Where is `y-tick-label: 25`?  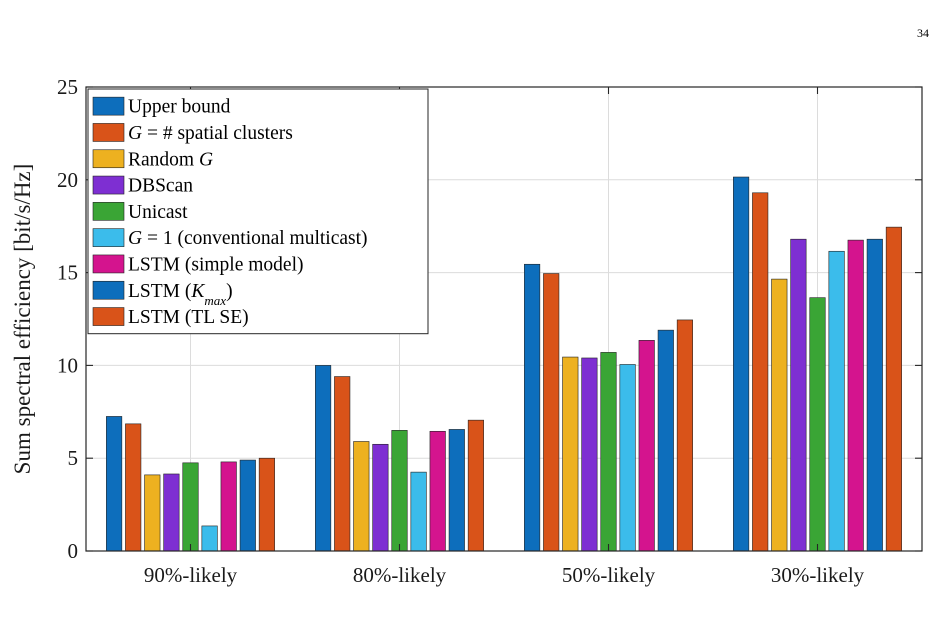
y-tick-label: 25 is located at coordinates (67, 87).